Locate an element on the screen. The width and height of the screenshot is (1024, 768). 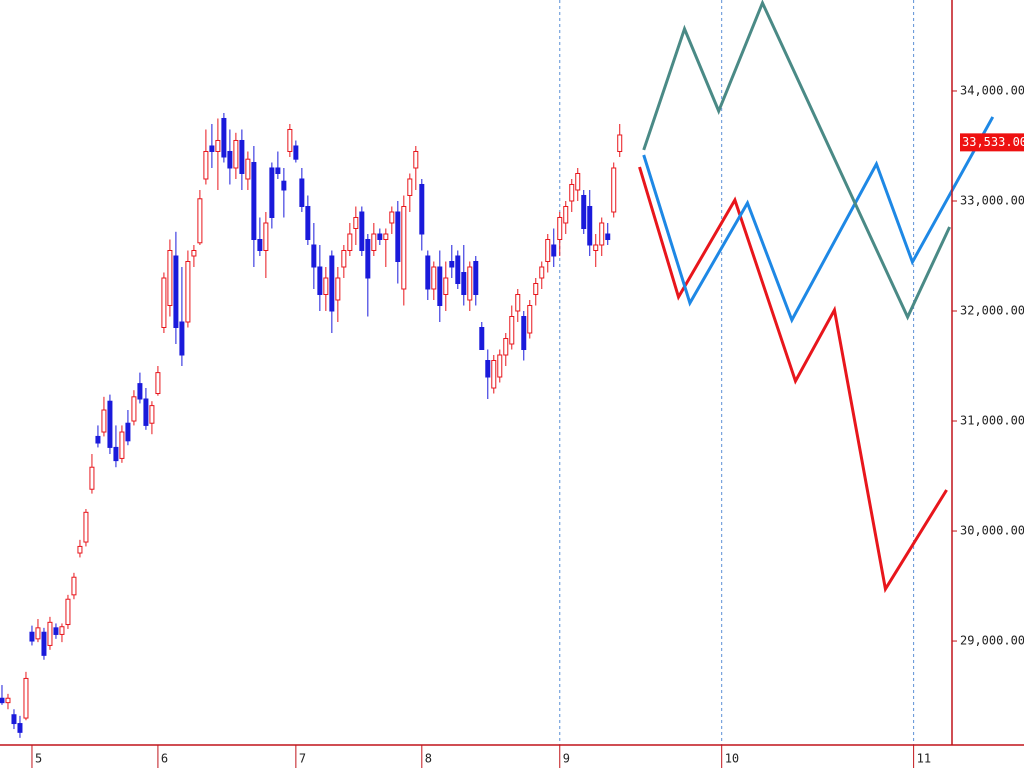
y-tick-label: 32,000.00 is located at coordinates (992, 311).